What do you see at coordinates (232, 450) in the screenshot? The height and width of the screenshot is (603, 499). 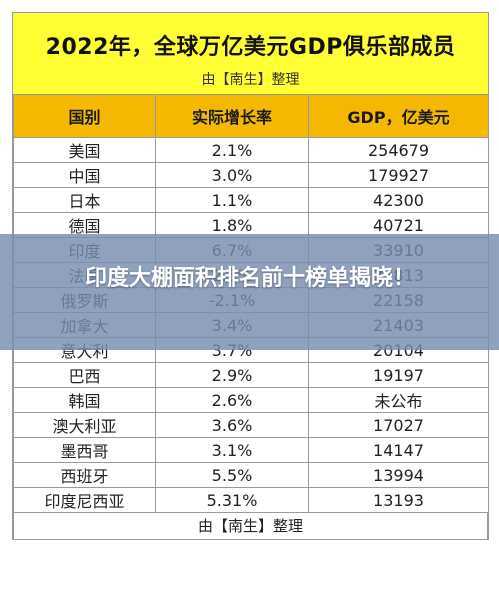 I see `cell-growth: 3.1%` at bounding box center [232, 450].